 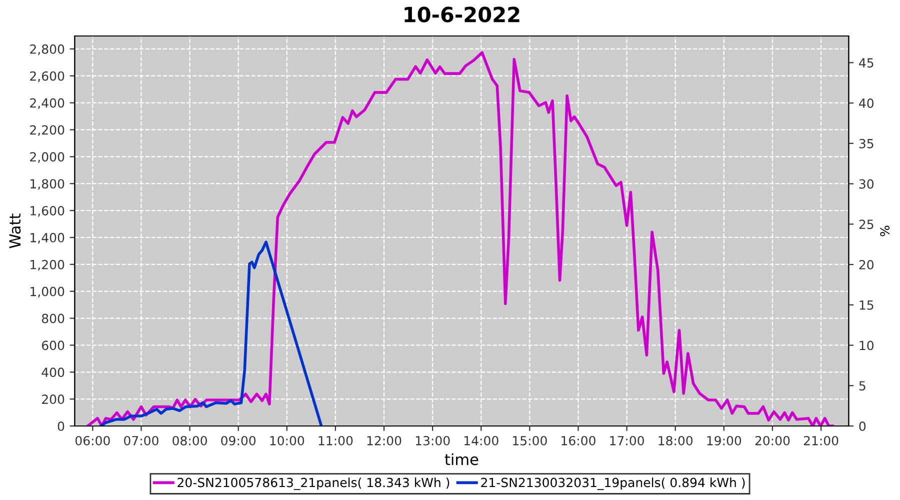 What do you see at coordinates (47, 265) in the screenshot?
I see `y-tick-label: 1,200` at bounding box center [47, 265].